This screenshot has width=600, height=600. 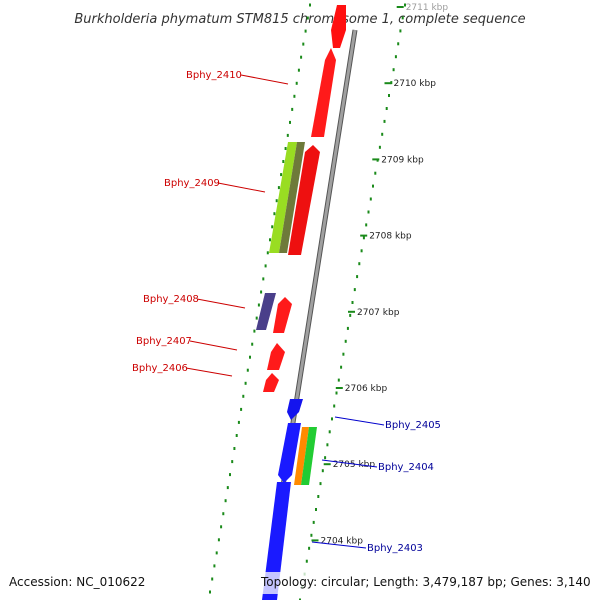 I want to click on gene-label-bphy-2410: Bphy_2410, so click(x=214, y=75).